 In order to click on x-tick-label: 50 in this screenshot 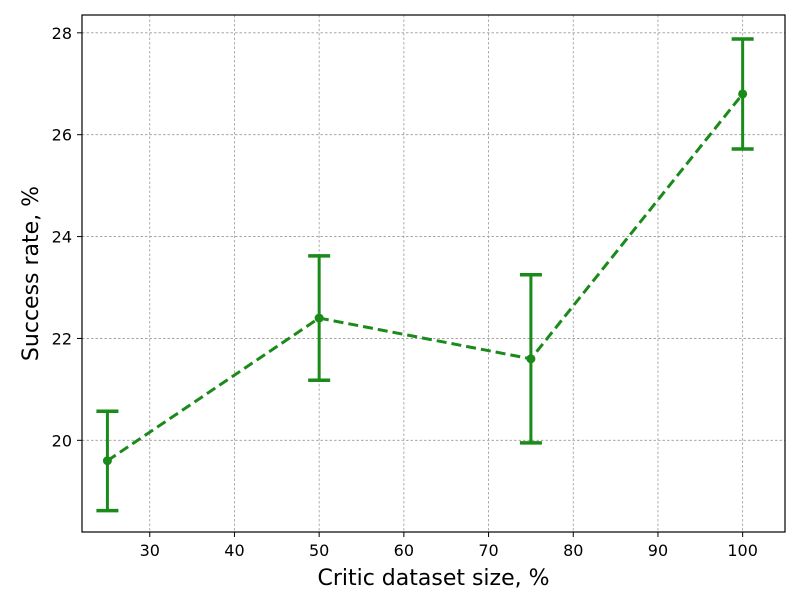, I will do `click(319, 550)`.